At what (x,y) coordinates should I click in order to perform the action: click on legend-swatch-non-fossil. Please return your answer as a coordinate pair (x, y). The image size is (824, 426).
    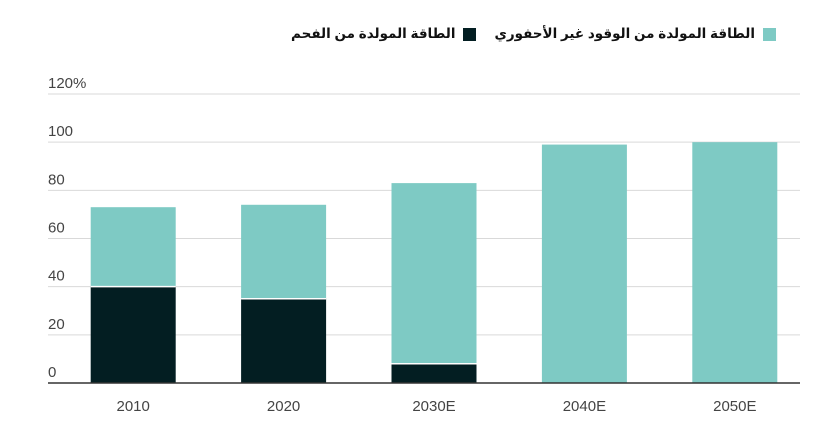
    Looking at the image, I should click on (769, 34).